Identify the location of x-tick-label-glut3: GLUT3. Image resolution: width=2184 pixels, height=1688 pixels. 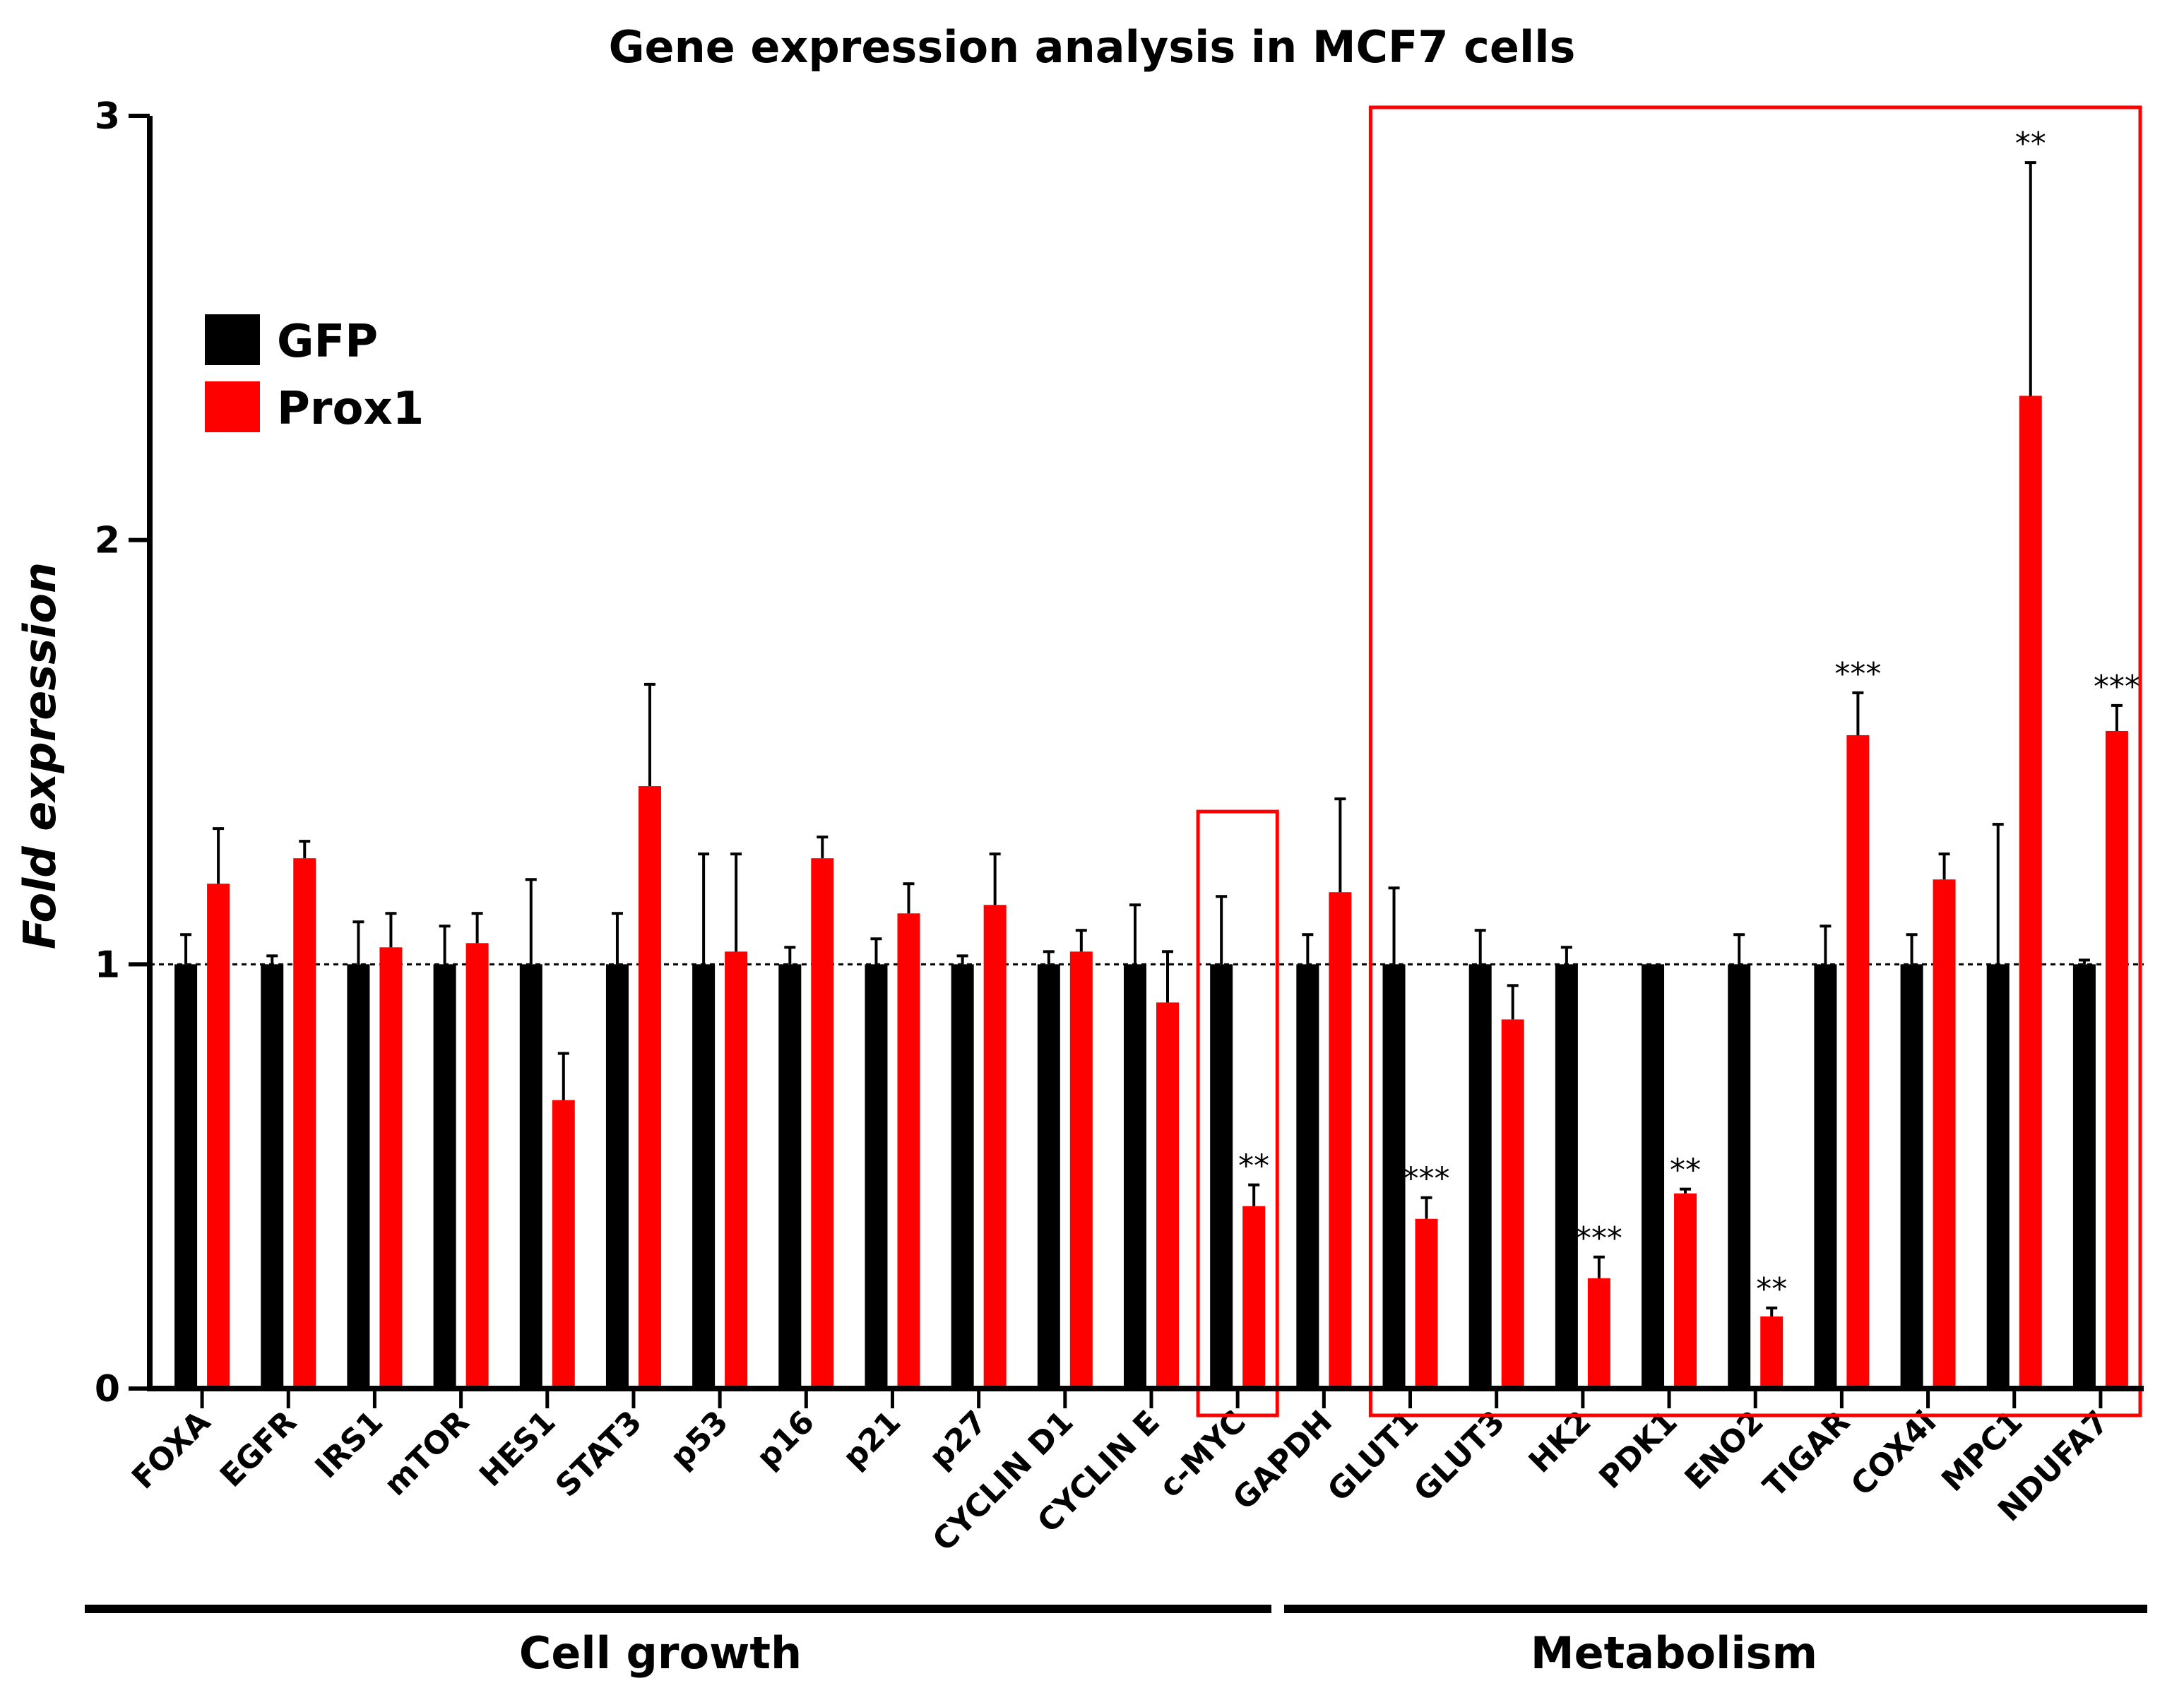
(1459, 1456).